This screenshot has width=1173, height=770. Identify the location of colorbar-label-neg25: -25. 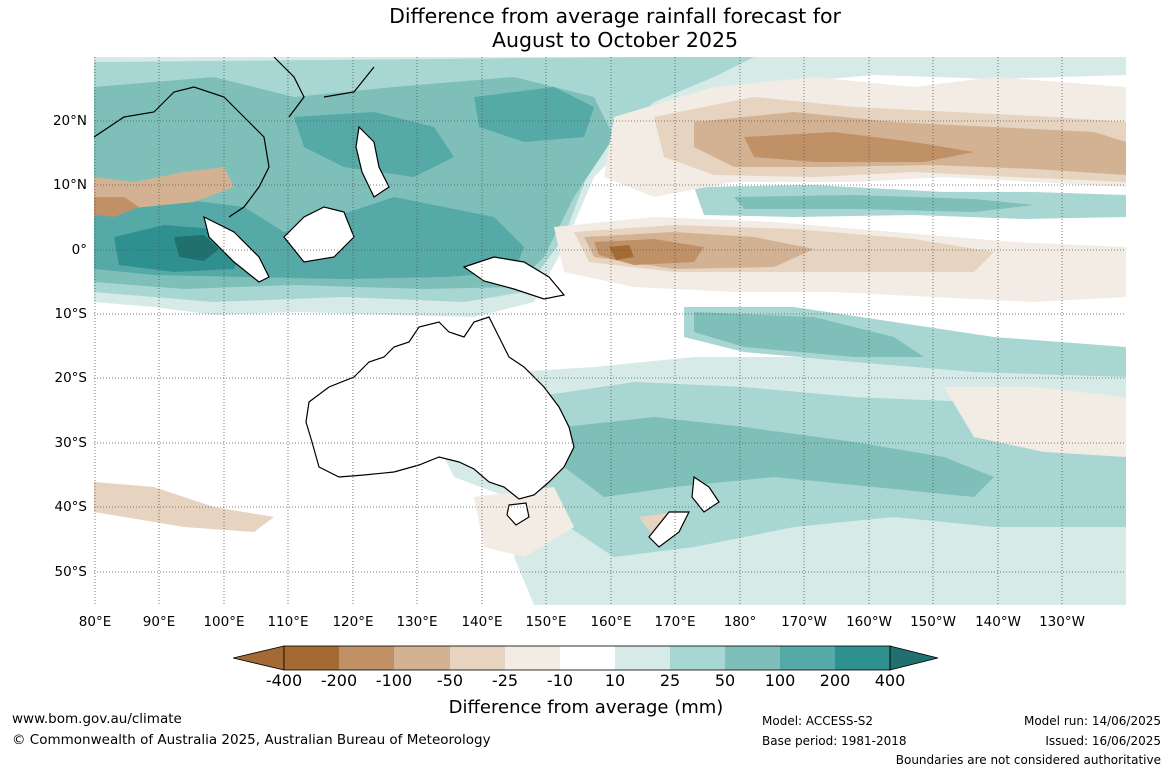
(505, 680).